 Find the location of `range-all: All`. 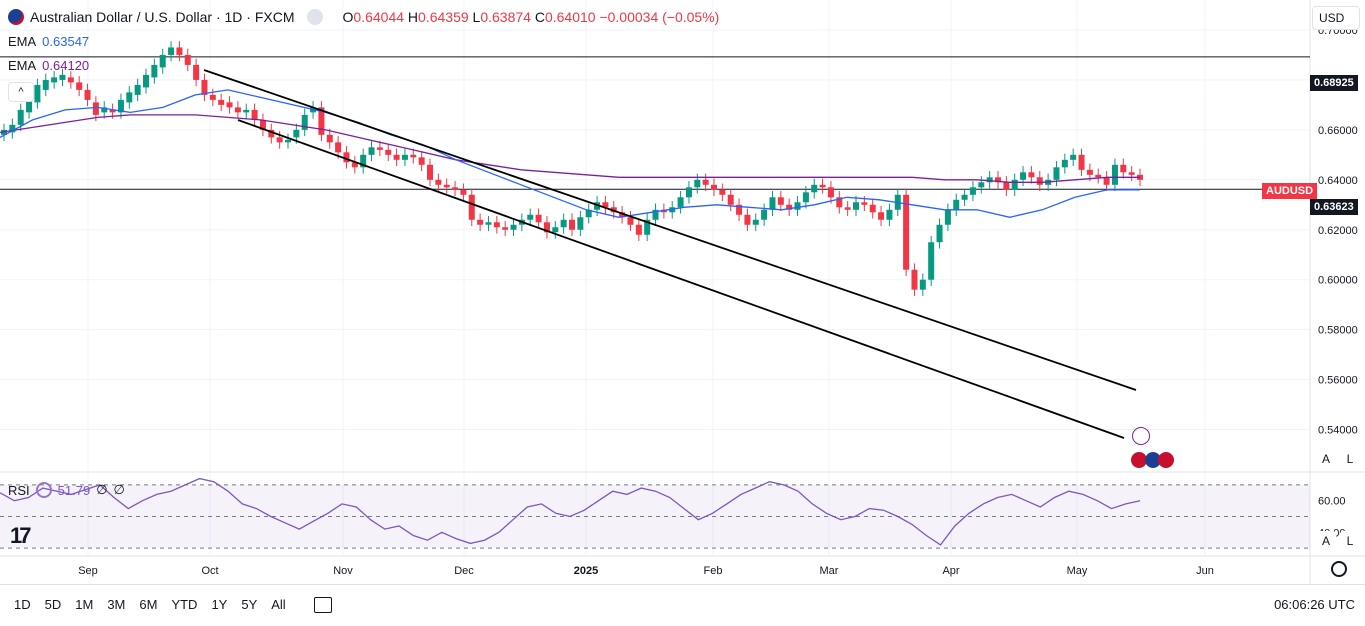

range-all: All is located at coordinates (278, 604).